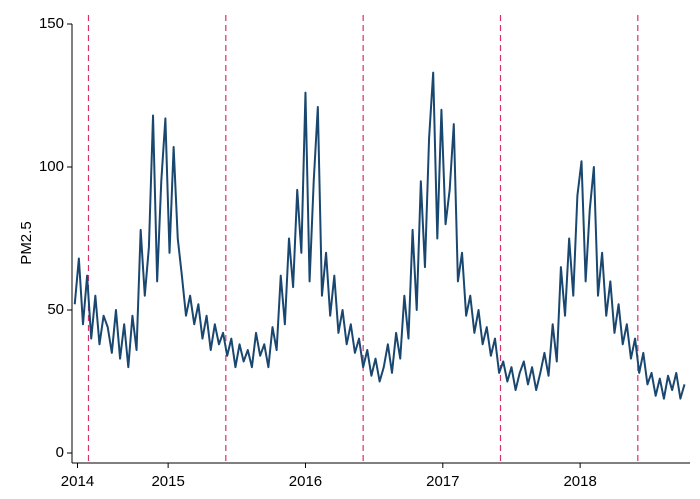 This screenshot has height=499, width=700. I want to click on y-axis-label: PM2.5, so click(26, 242).